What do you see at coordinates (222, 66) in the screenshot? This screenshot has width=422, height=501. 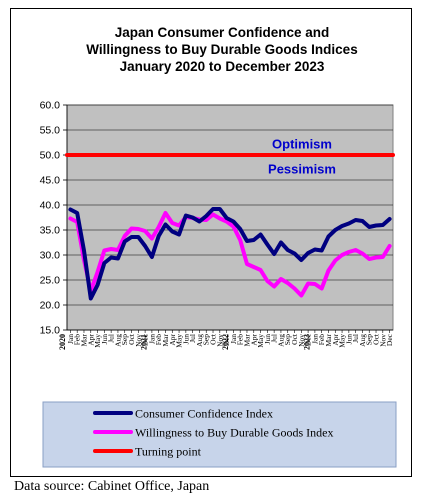 I see `chart-title-line: January 2020 to December 2023` at bounding box center [222, 66].